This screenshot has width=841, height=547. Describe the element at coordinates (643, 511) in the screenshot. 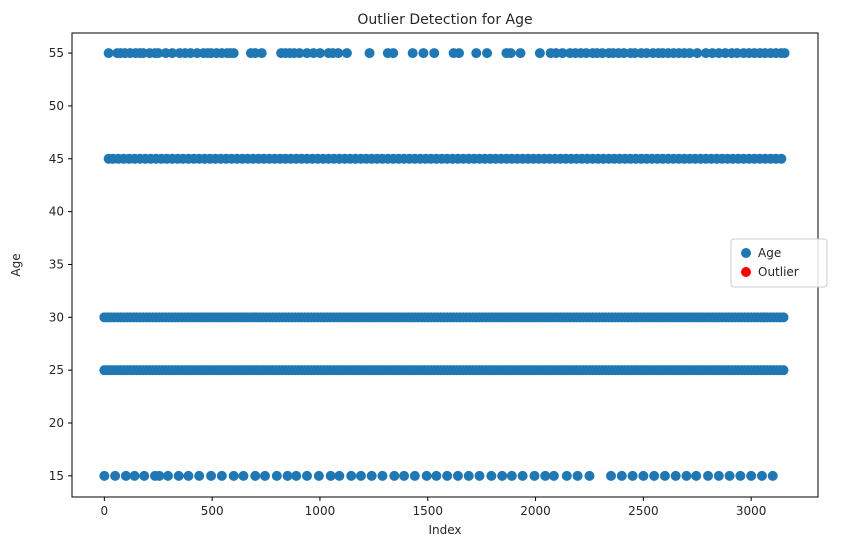

I see `x-tick-label: 2500` at that location.